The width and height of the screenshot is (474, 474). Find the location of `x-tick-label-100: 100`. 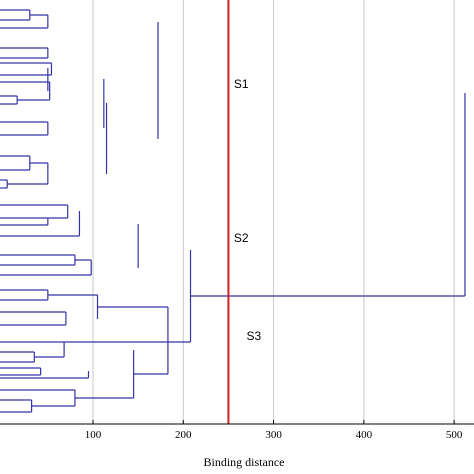

x-tick-label-100: 100 is located at coordinates (93, 435).